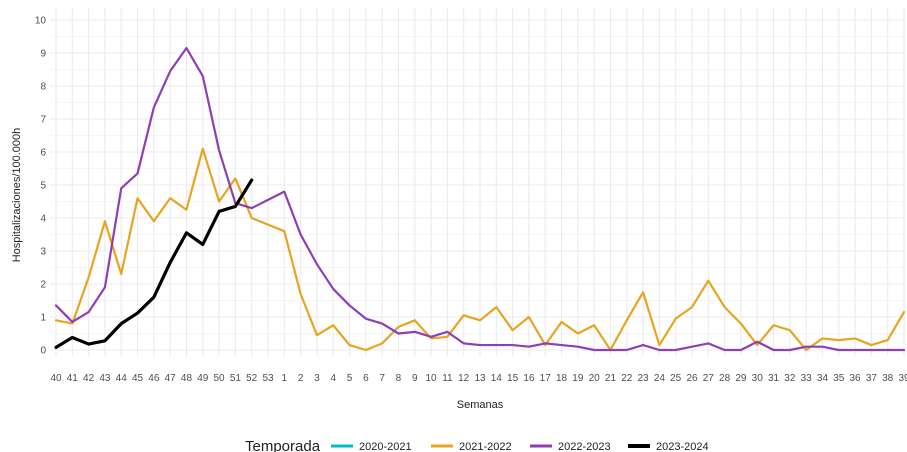  What do you see at coordinates (301, 378) in the screenshot?
I see `x-tick-label: 2` at bounding box center [301, 378].